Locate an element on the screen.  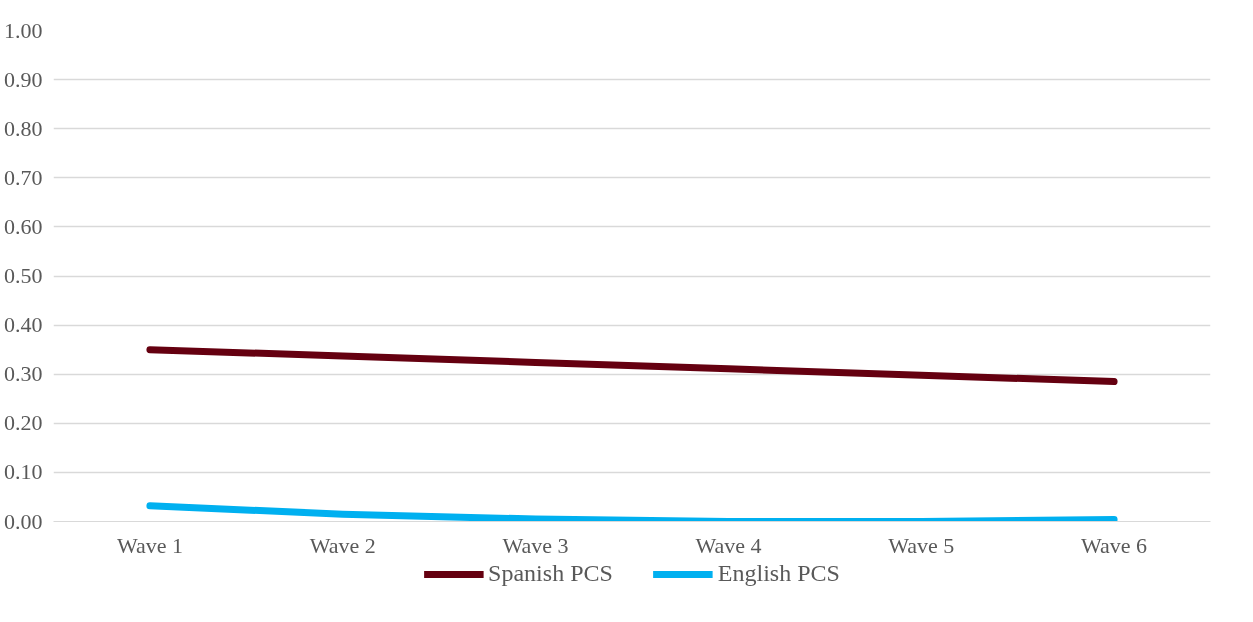
y-tick-label: 0.00 is located at coordinates (23, 521).